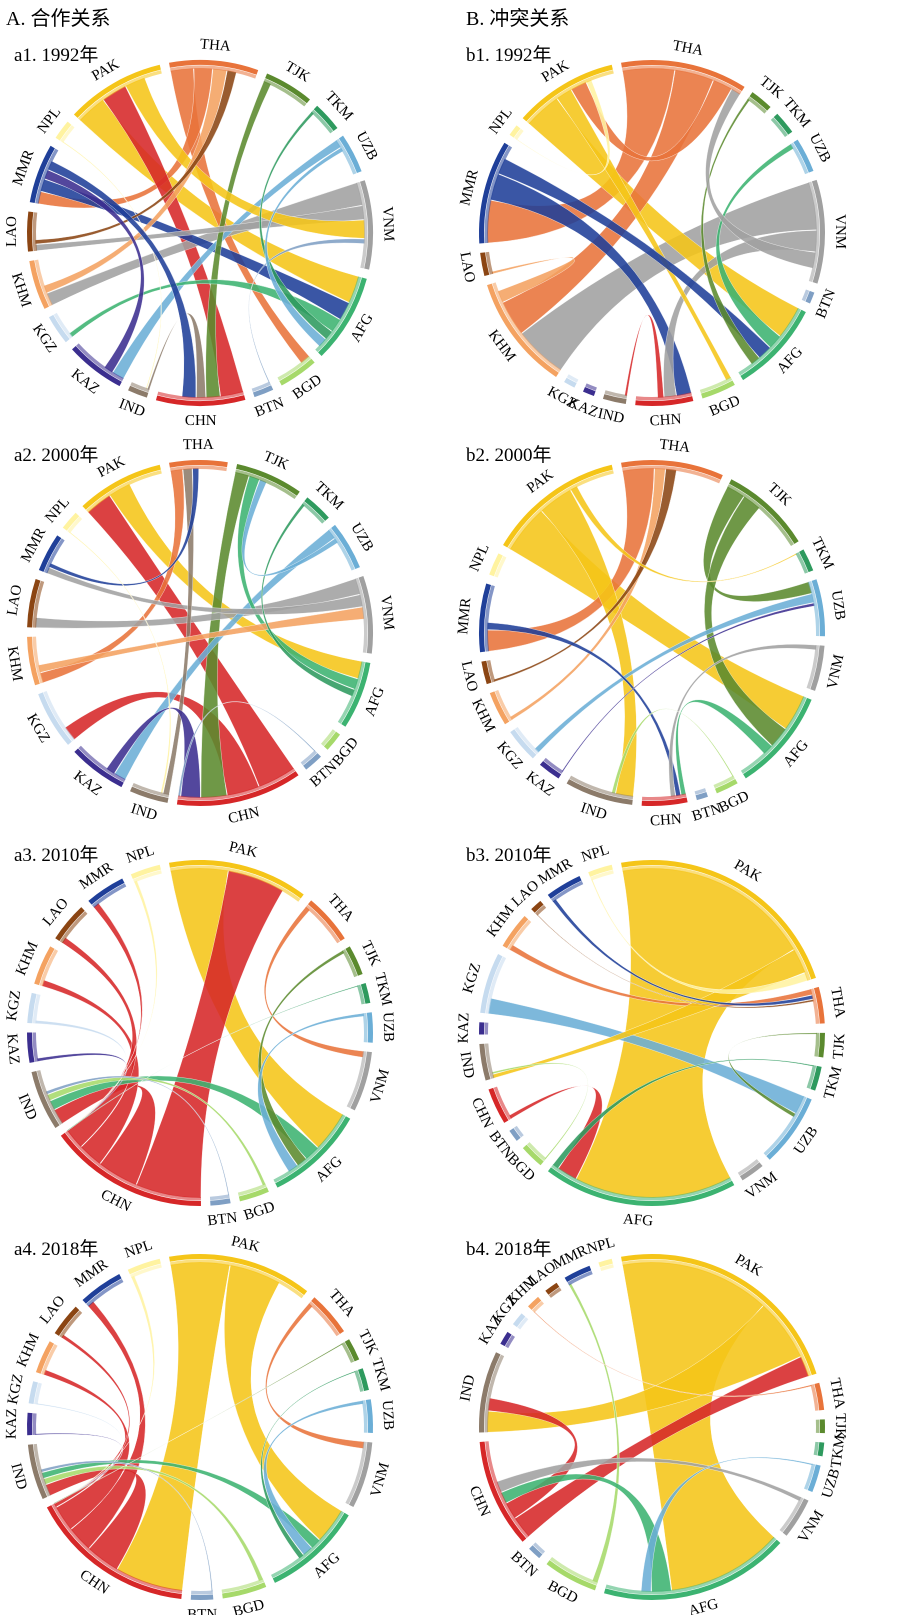  Describe the element at coordinates (173, 1426) in the screenshot. I see `ribbon-pak-chn` at that location.